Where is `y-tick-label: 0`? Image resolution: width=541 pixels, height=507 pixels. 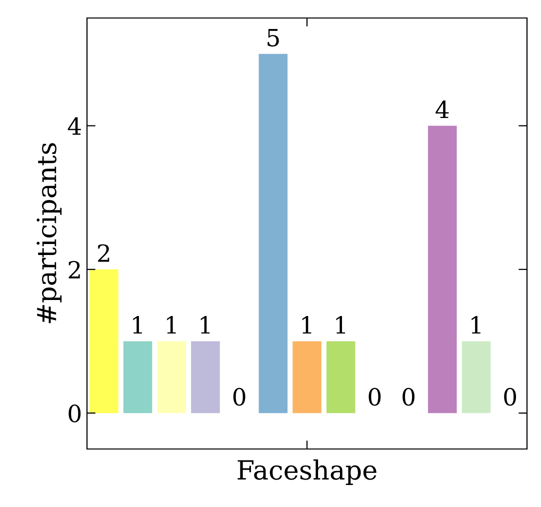 y-tick-label: 0 is located at coordinates (74, 413).